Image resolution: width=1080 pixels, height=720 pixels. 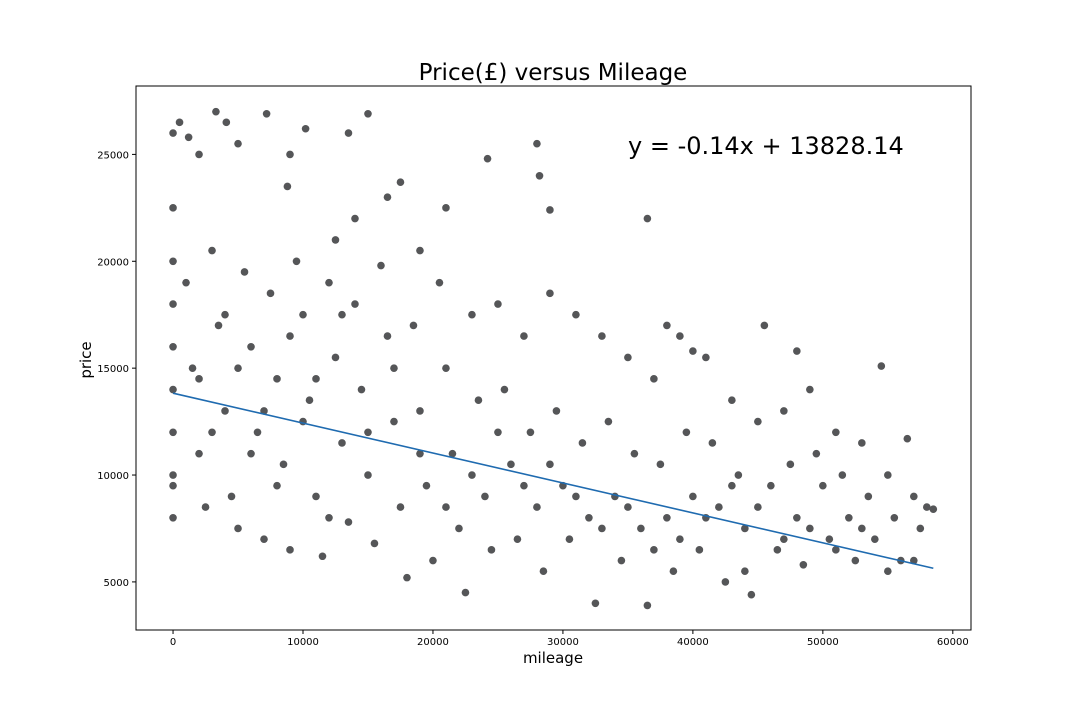 What do you see at coordinates (113, 369) in the screenshot?
I see `y-tick-label: 15000` at bounding box center [113, 369].